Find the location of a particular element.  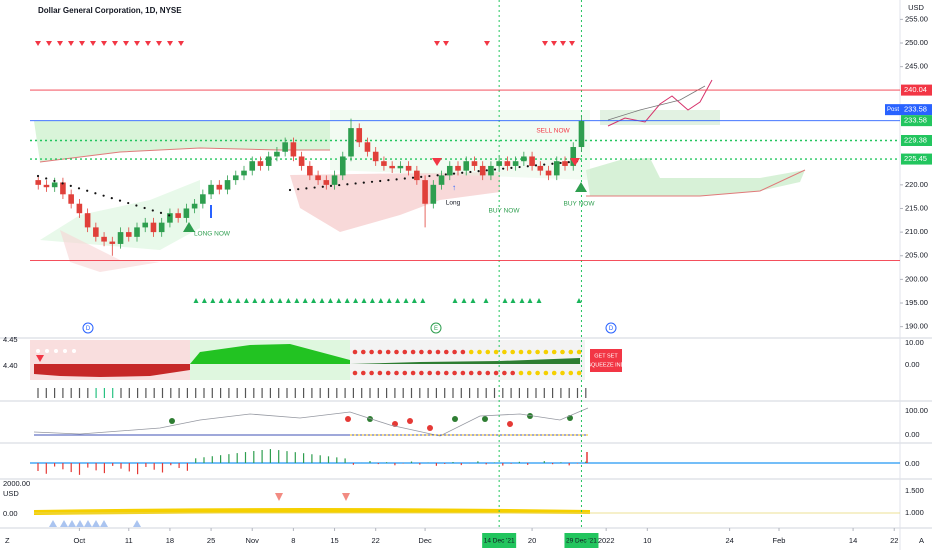

x-tick-label: 10 is located at coordinates (647, 540).